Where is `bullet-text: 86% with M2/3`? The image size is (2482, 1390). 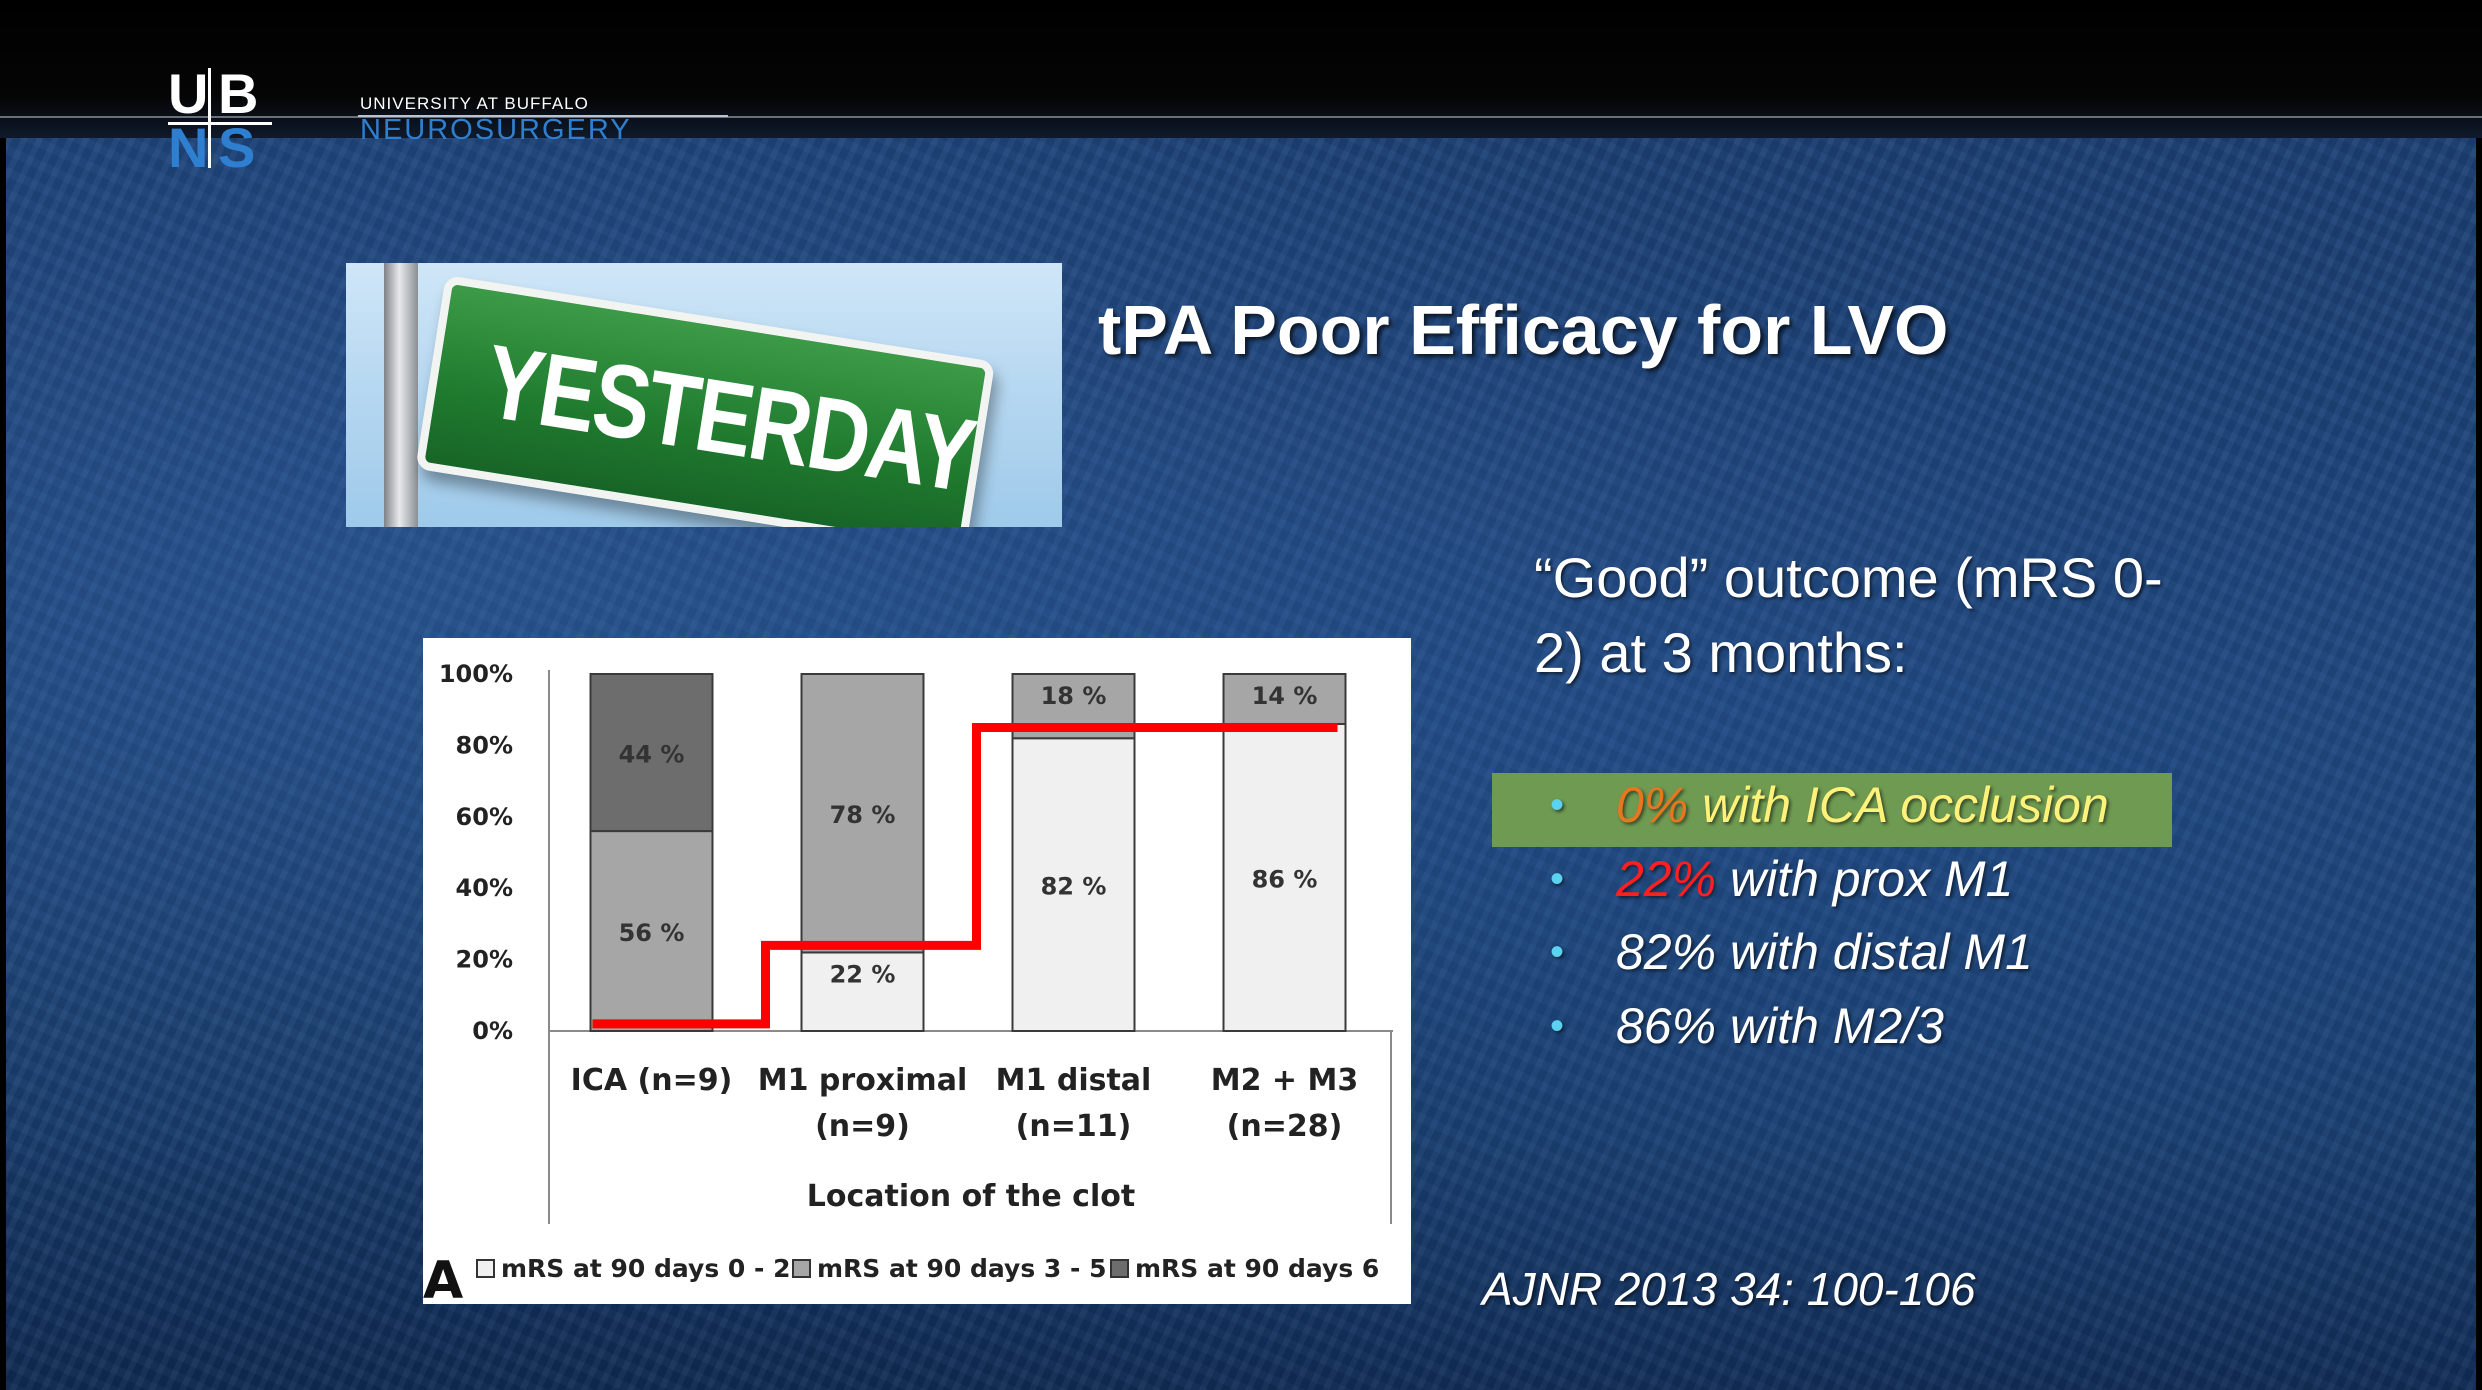 bullet-text: 86% with M2/3 is located at coordinates (1780, 1026).